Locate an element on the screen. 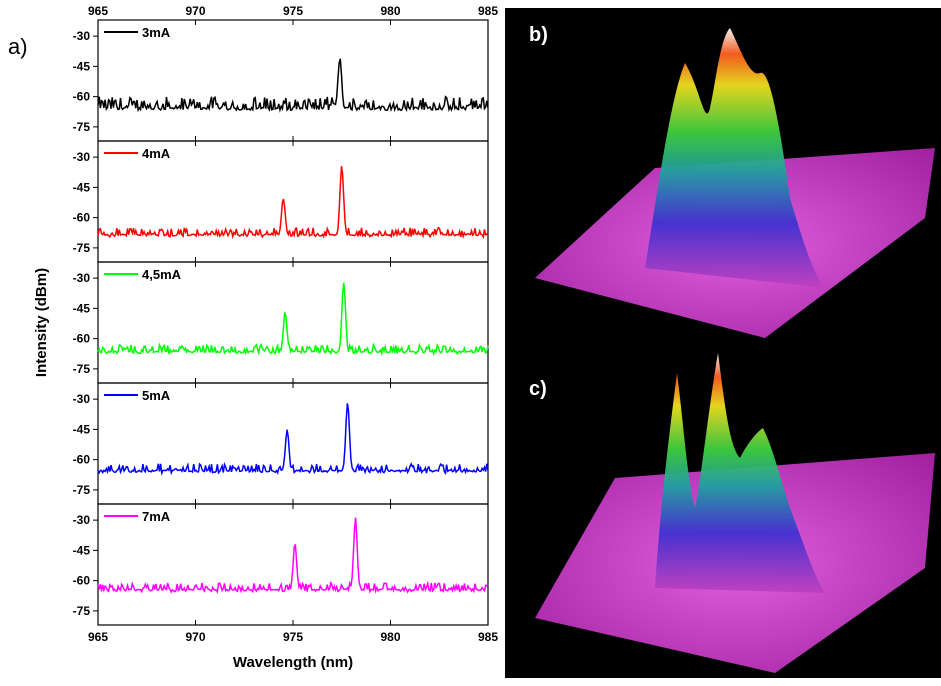  x-tick-label: 965 is located at coordinates (98, 637).